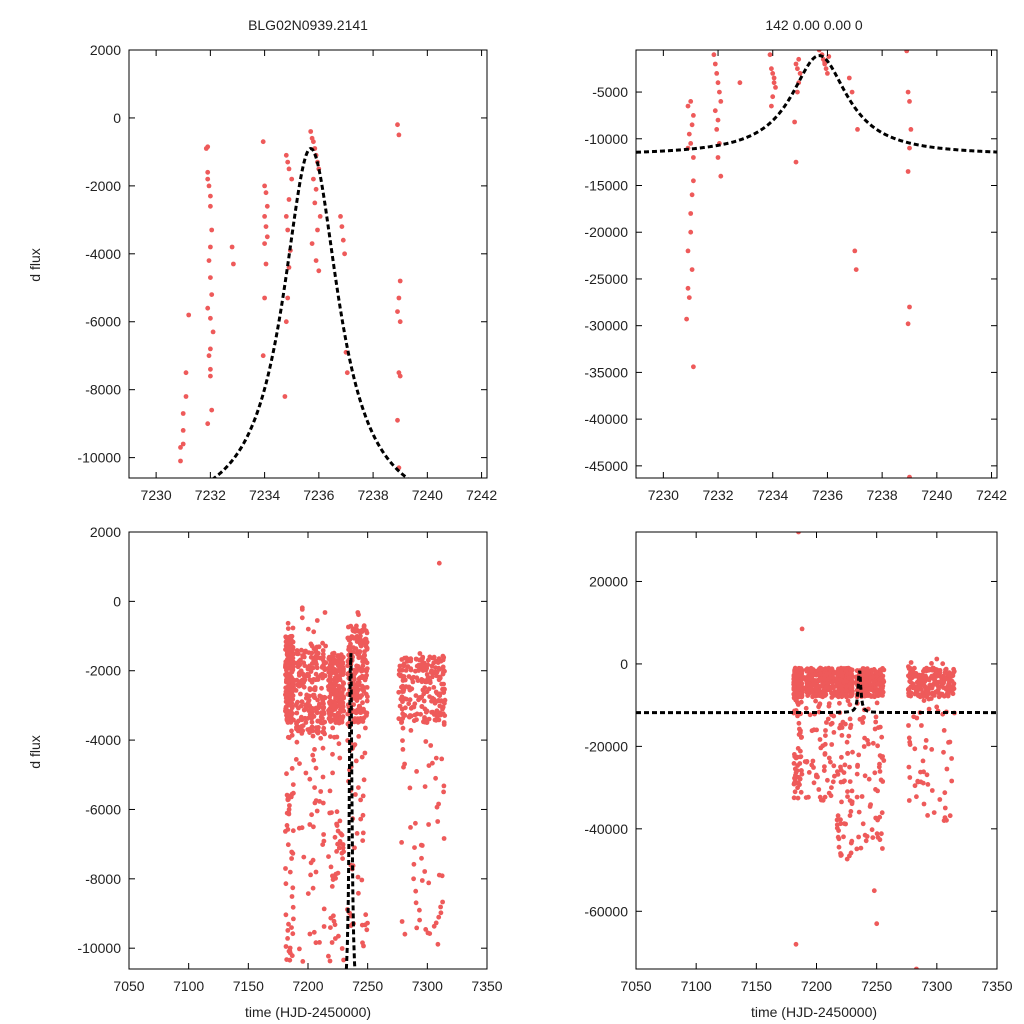 The image size is (1024, 1024). What do you see at coordinates (606, 746) in the screenshot?
I see `y-tick-label: -20000` at bounding box center [606, 746].